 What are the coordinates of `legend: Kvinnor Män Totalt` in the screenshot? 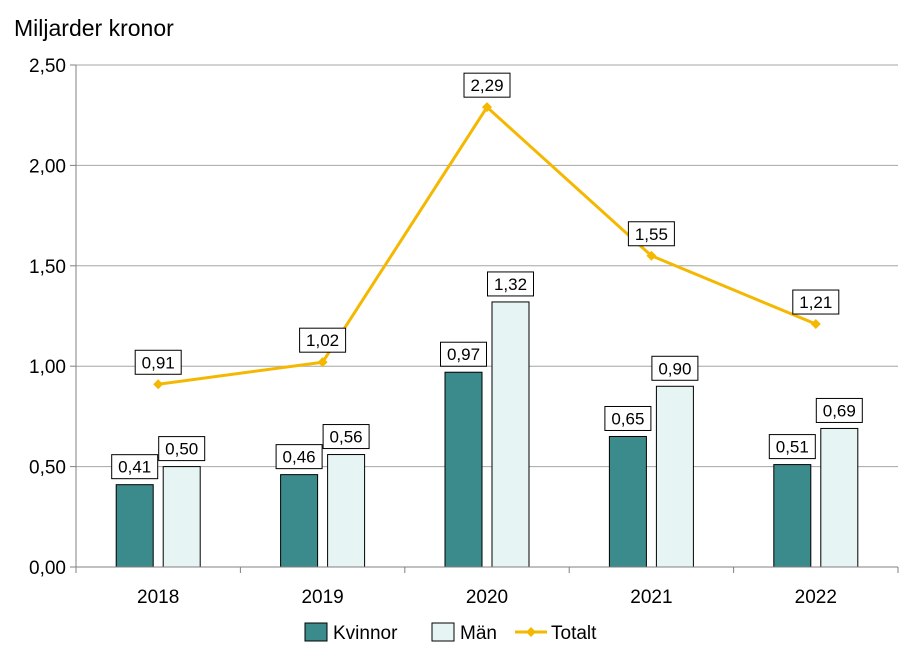 It's located at (450, 633).